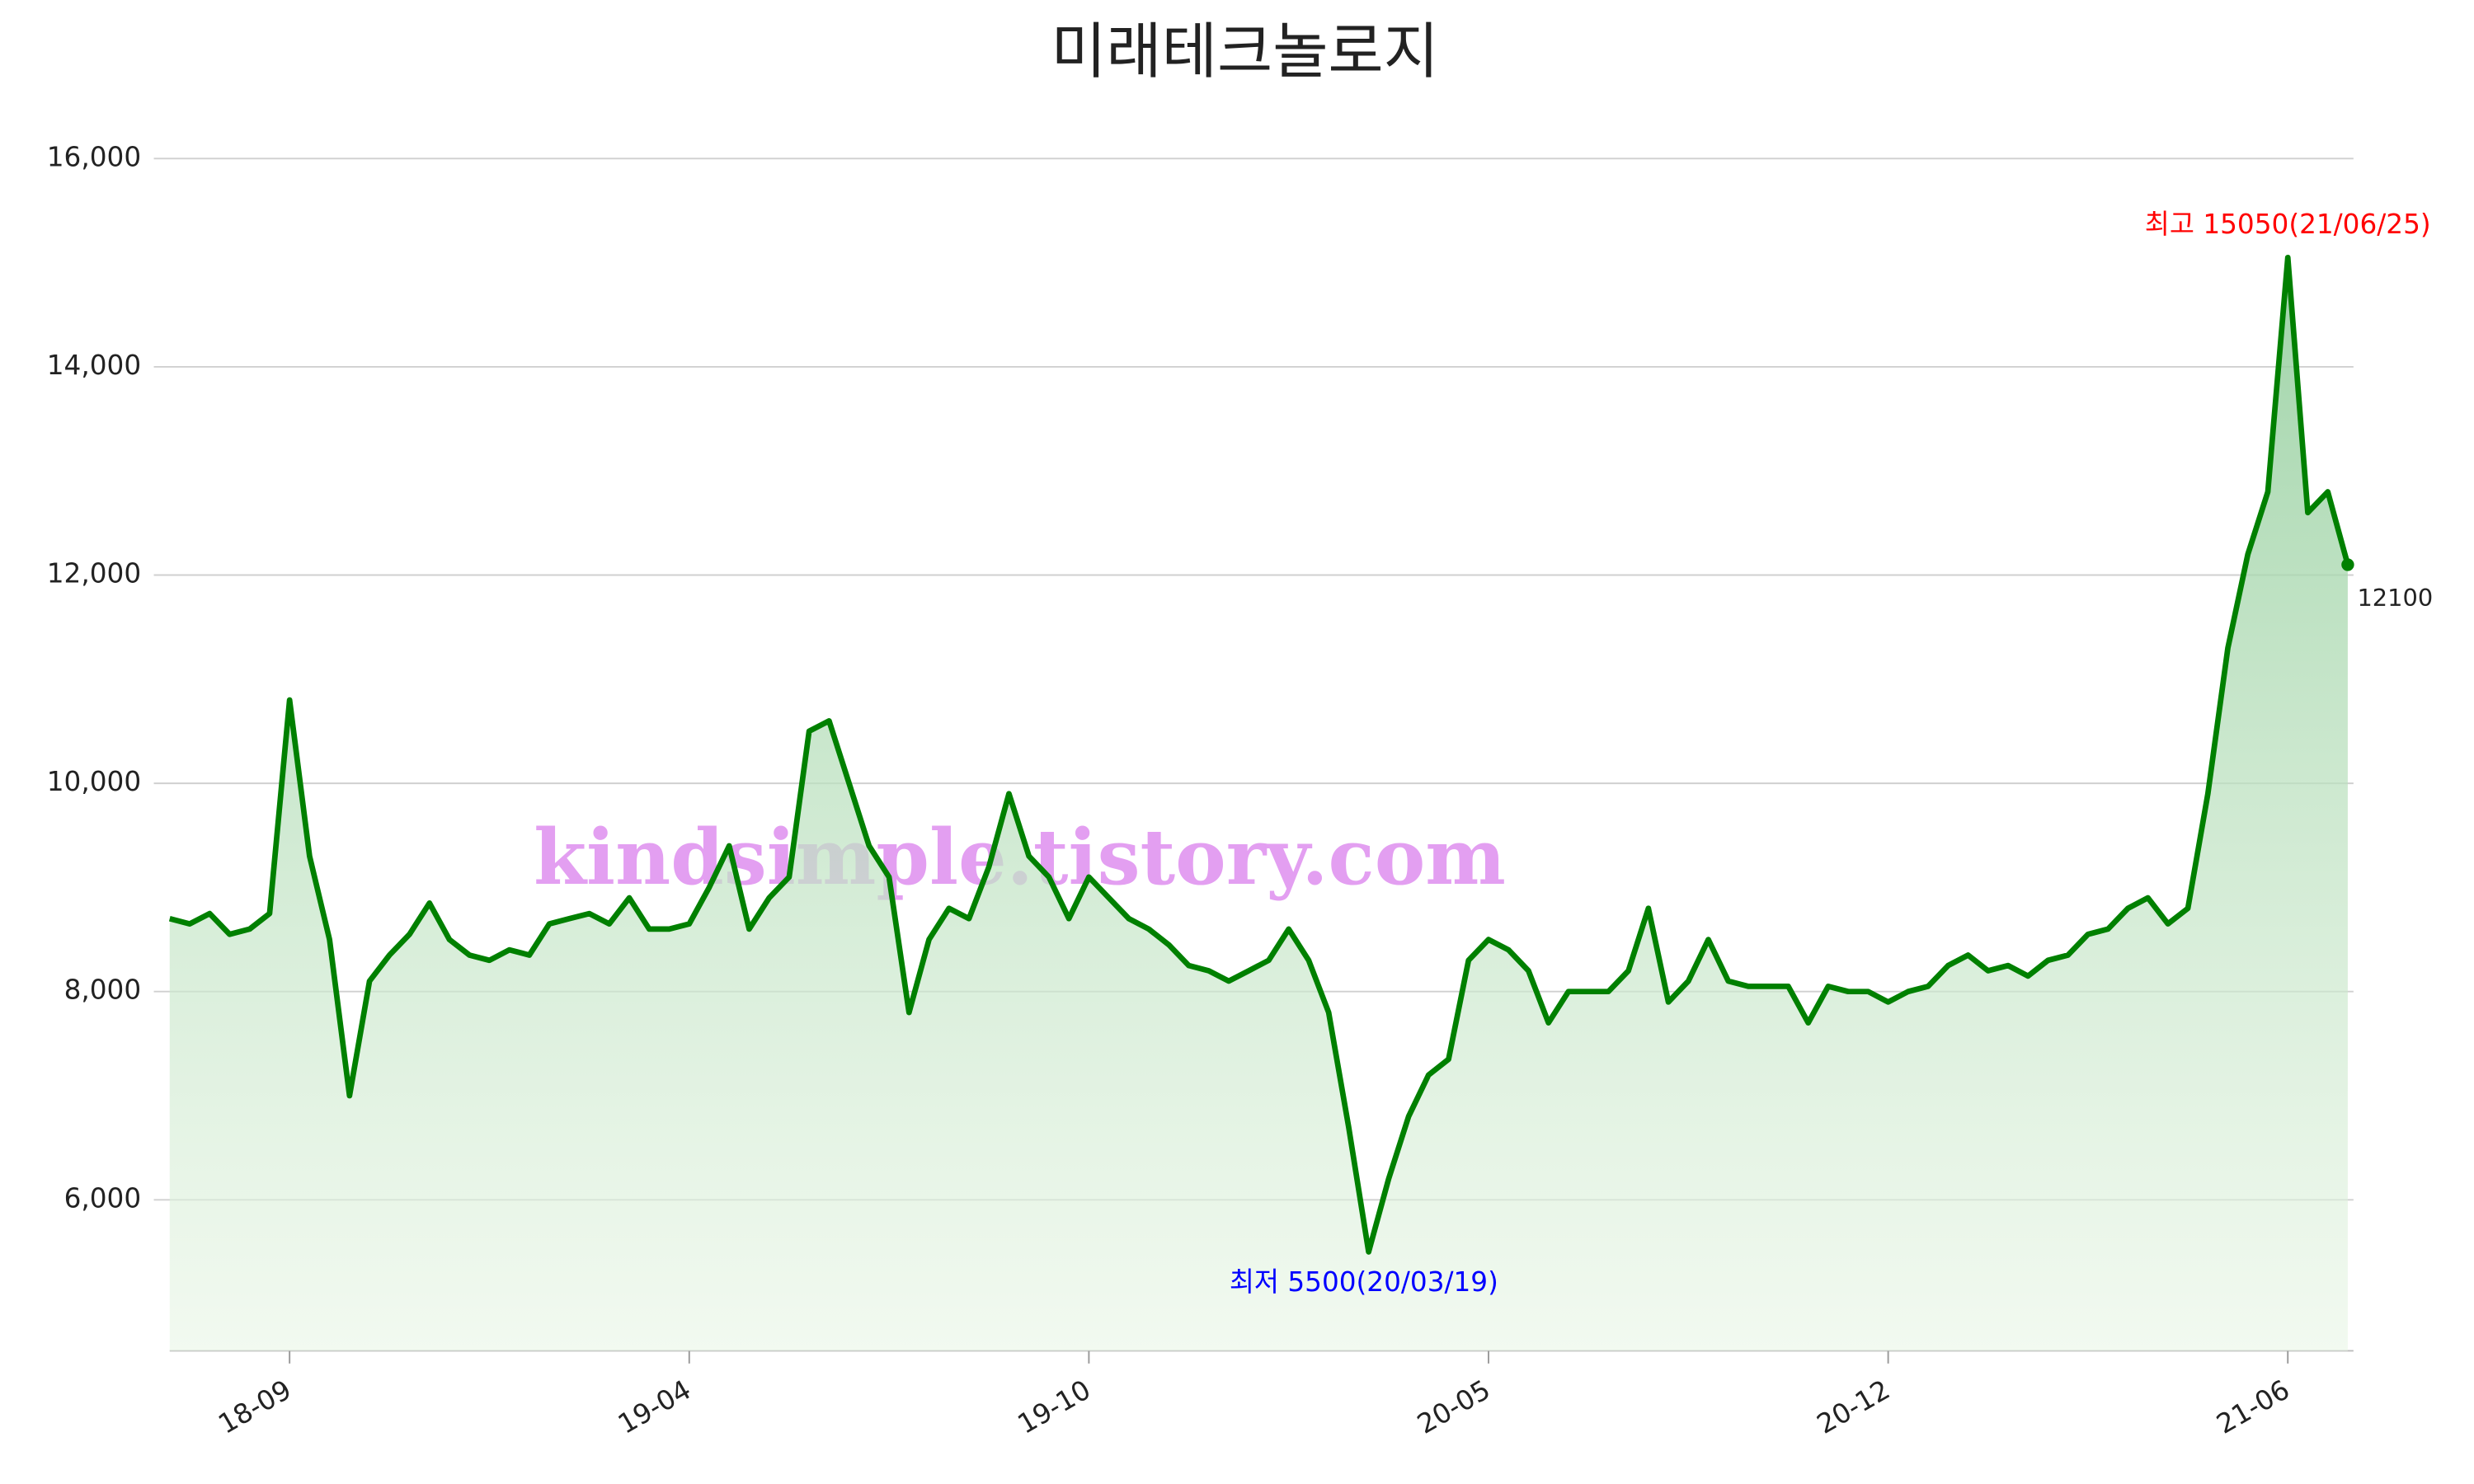  Describe the element at coordinates (1364, 1282) in the screenshot. I see `min-annotation: 최저 5500(20/03/19)` at that location.